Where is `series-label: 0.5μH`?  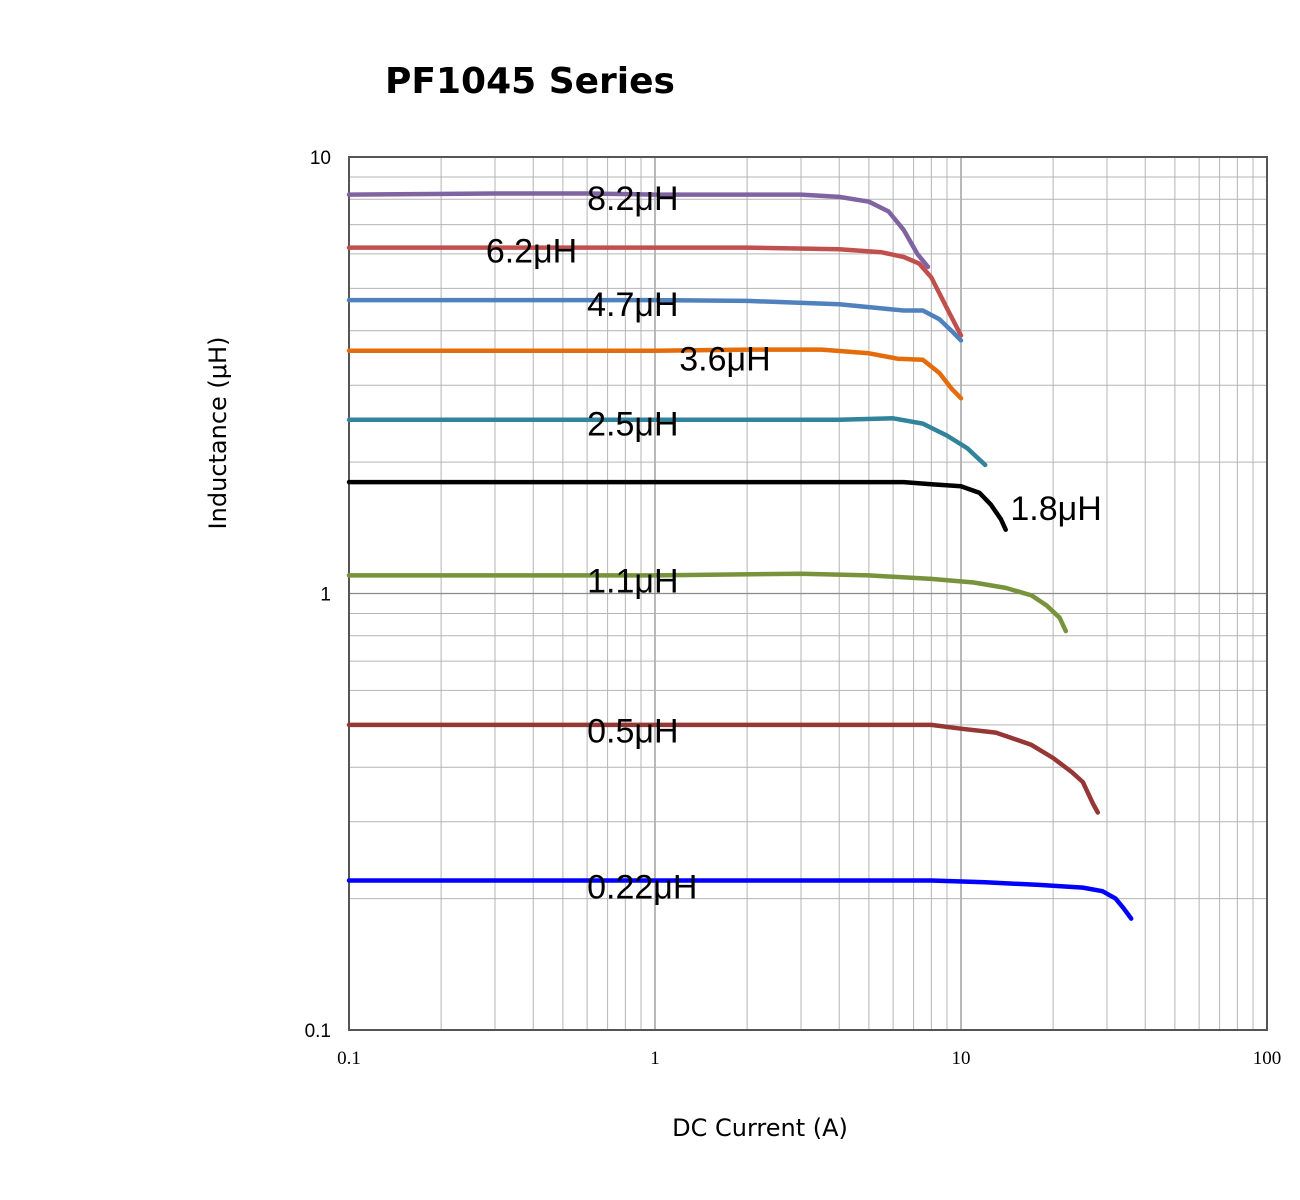 series-label: 0.5μH is located at coordinates (632, 732).